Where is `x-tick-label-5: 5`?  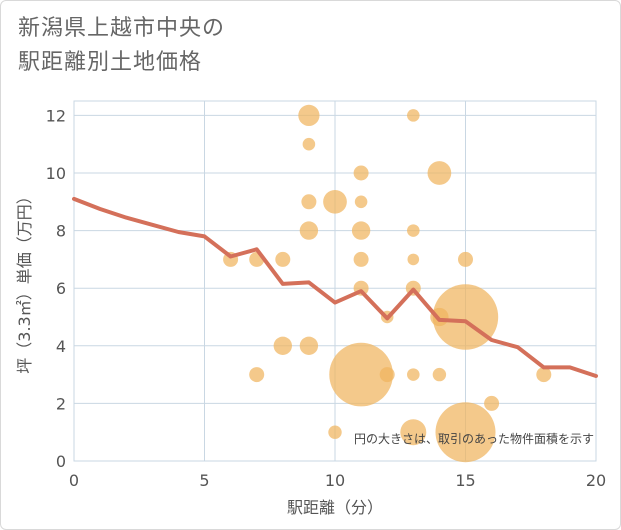 x-tick-label-5: 5 is located at coordinates (204, 480).